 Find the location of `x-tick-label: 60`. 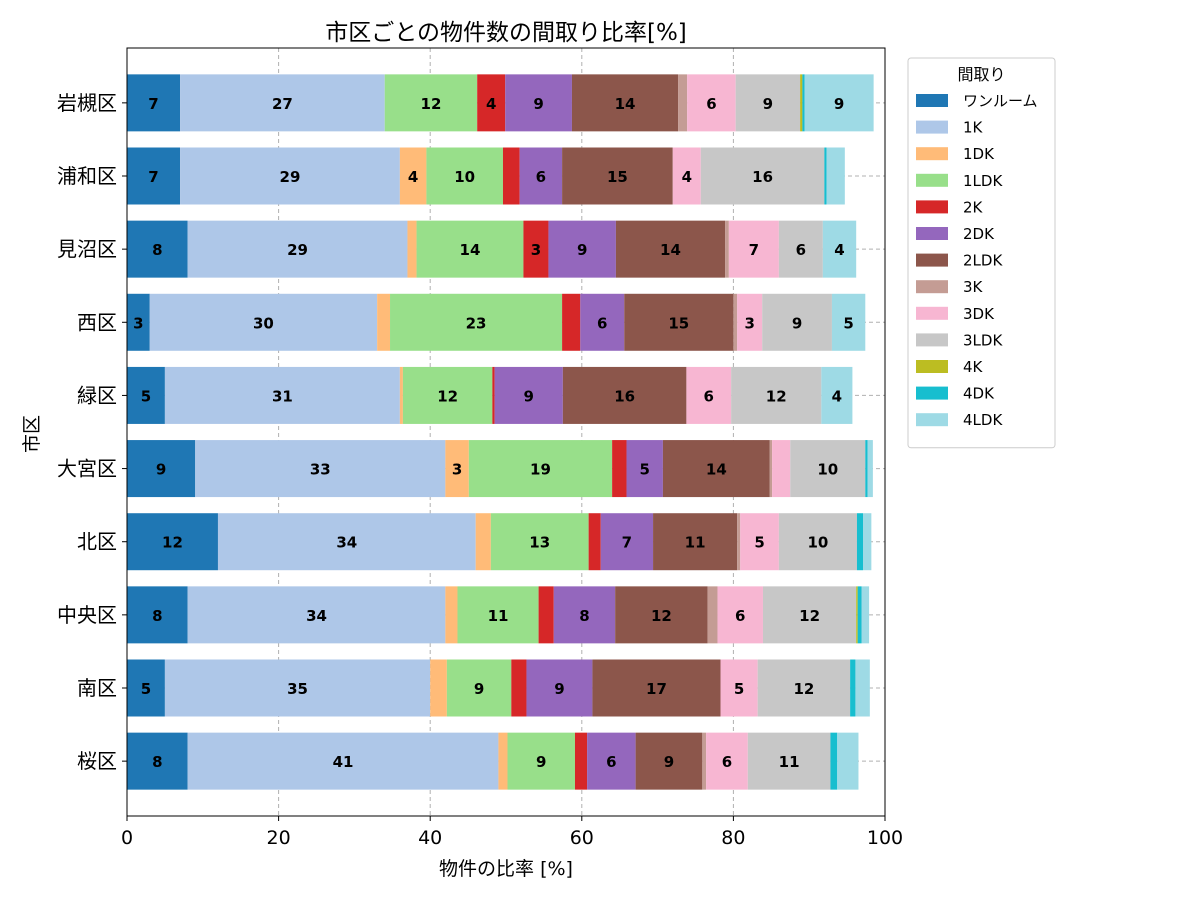

x-tick-label: 60 is located at coordinates (582, 838).